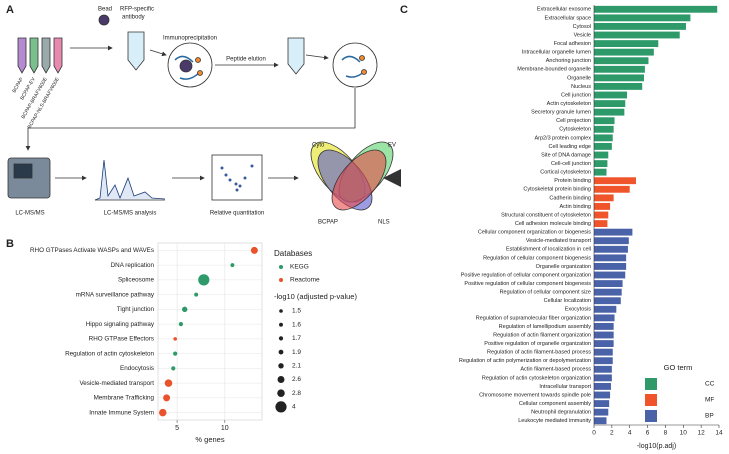 This screenshot has width=729, height=454. Describe the element at coordinates (130, 214) in the screenshot. I see `label: LC-MS/MS analysis` at that location.